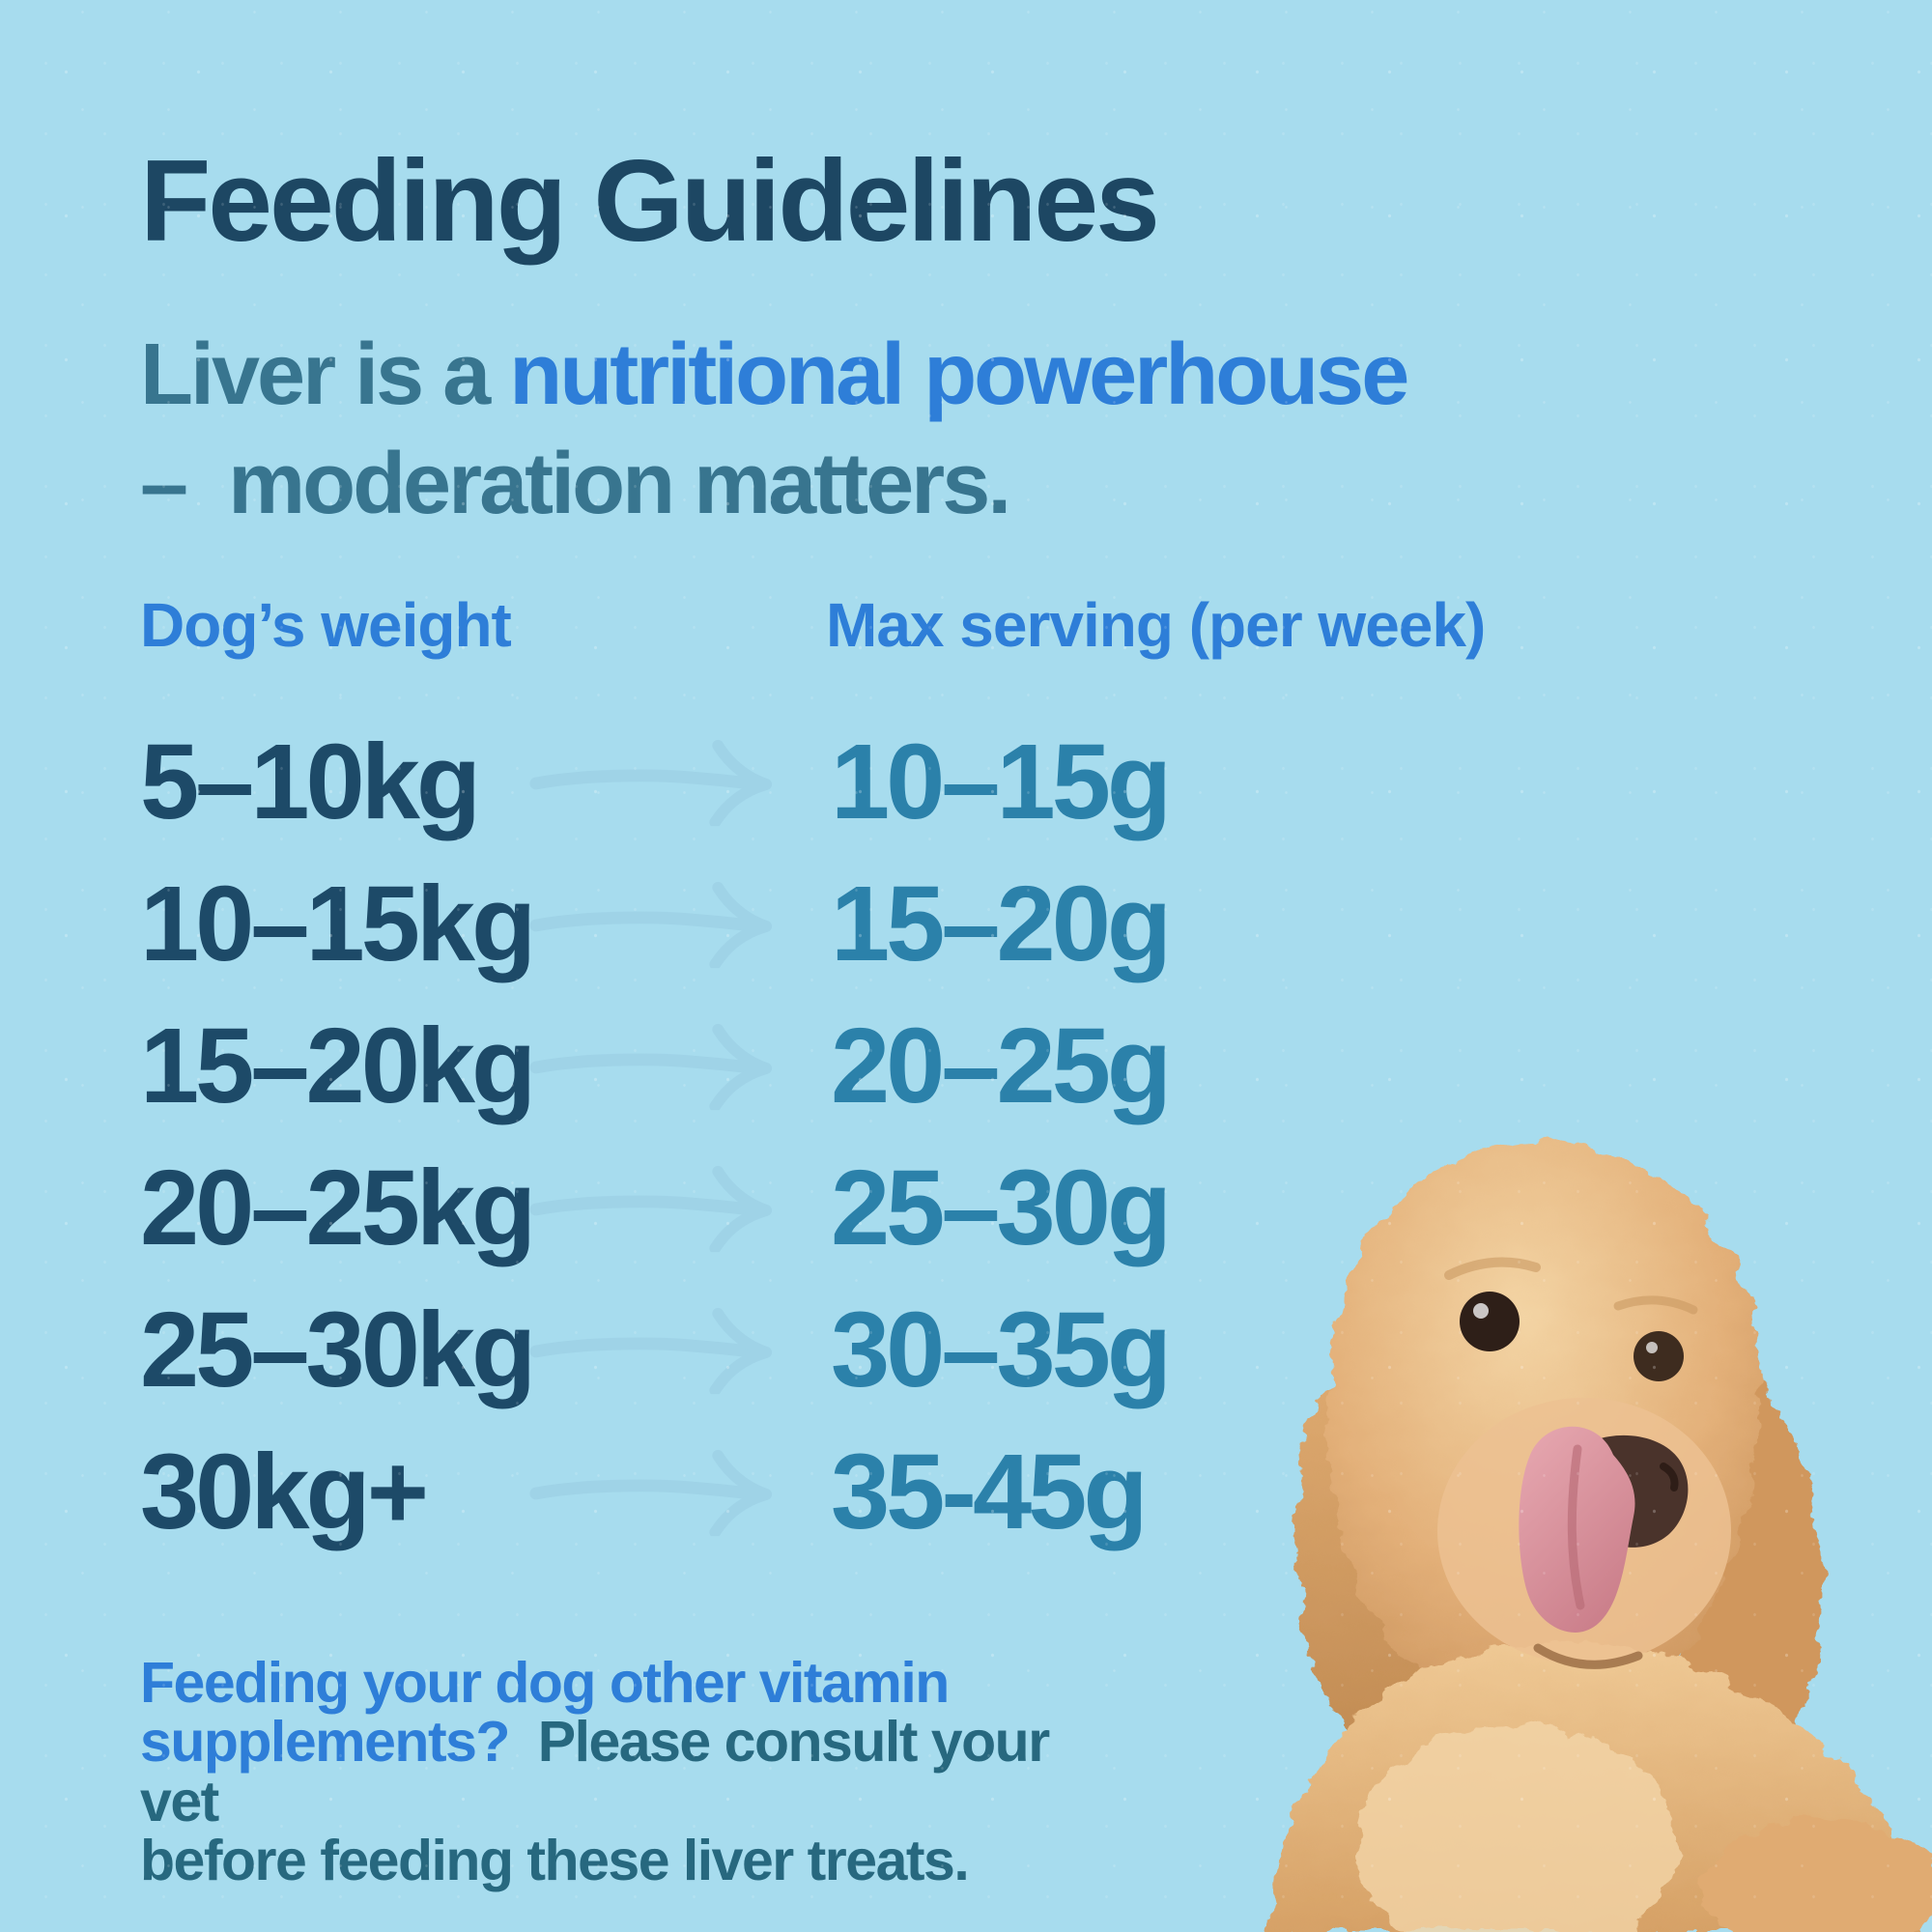  I want to click on serving-value: 35-45g, so click(990, 1491).